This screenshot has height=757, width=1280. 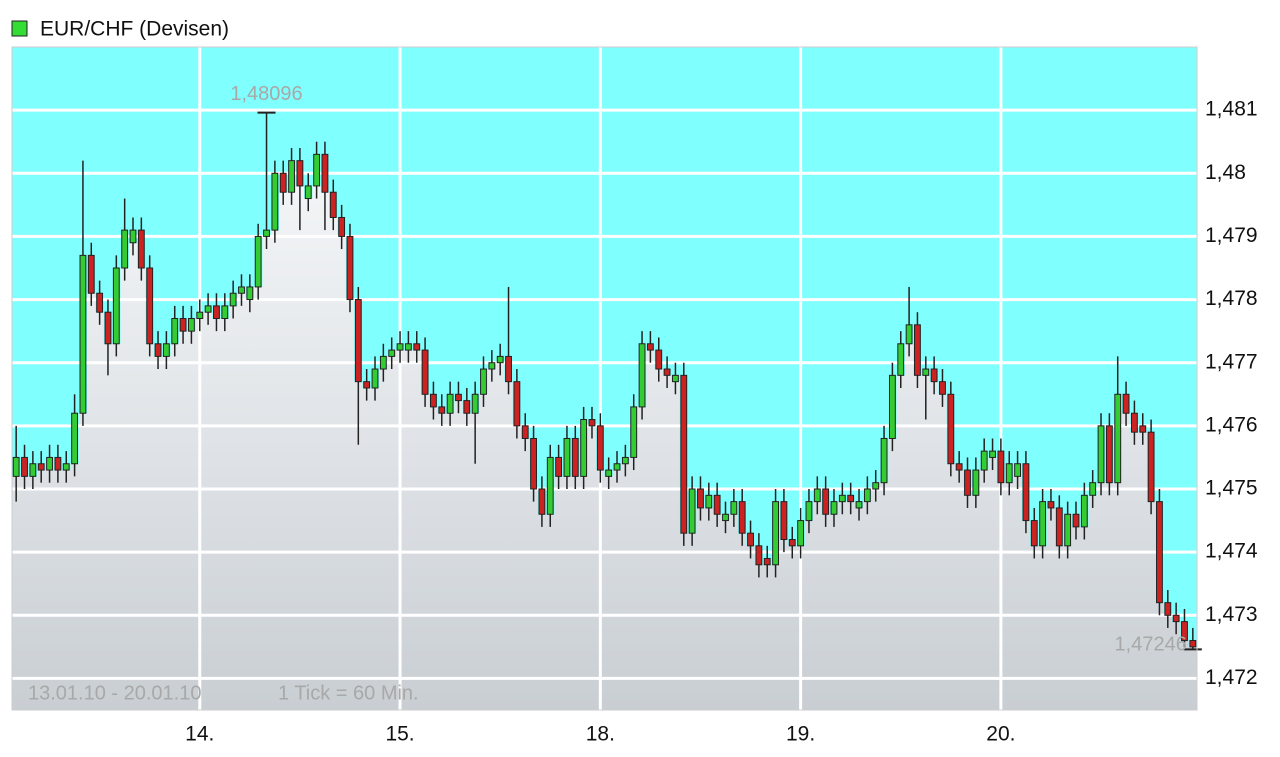 What do you see at coordinates (1000, 734) in the screenshot?
I see `x-tick-label: 20.` at bounding box center [1000, 734].